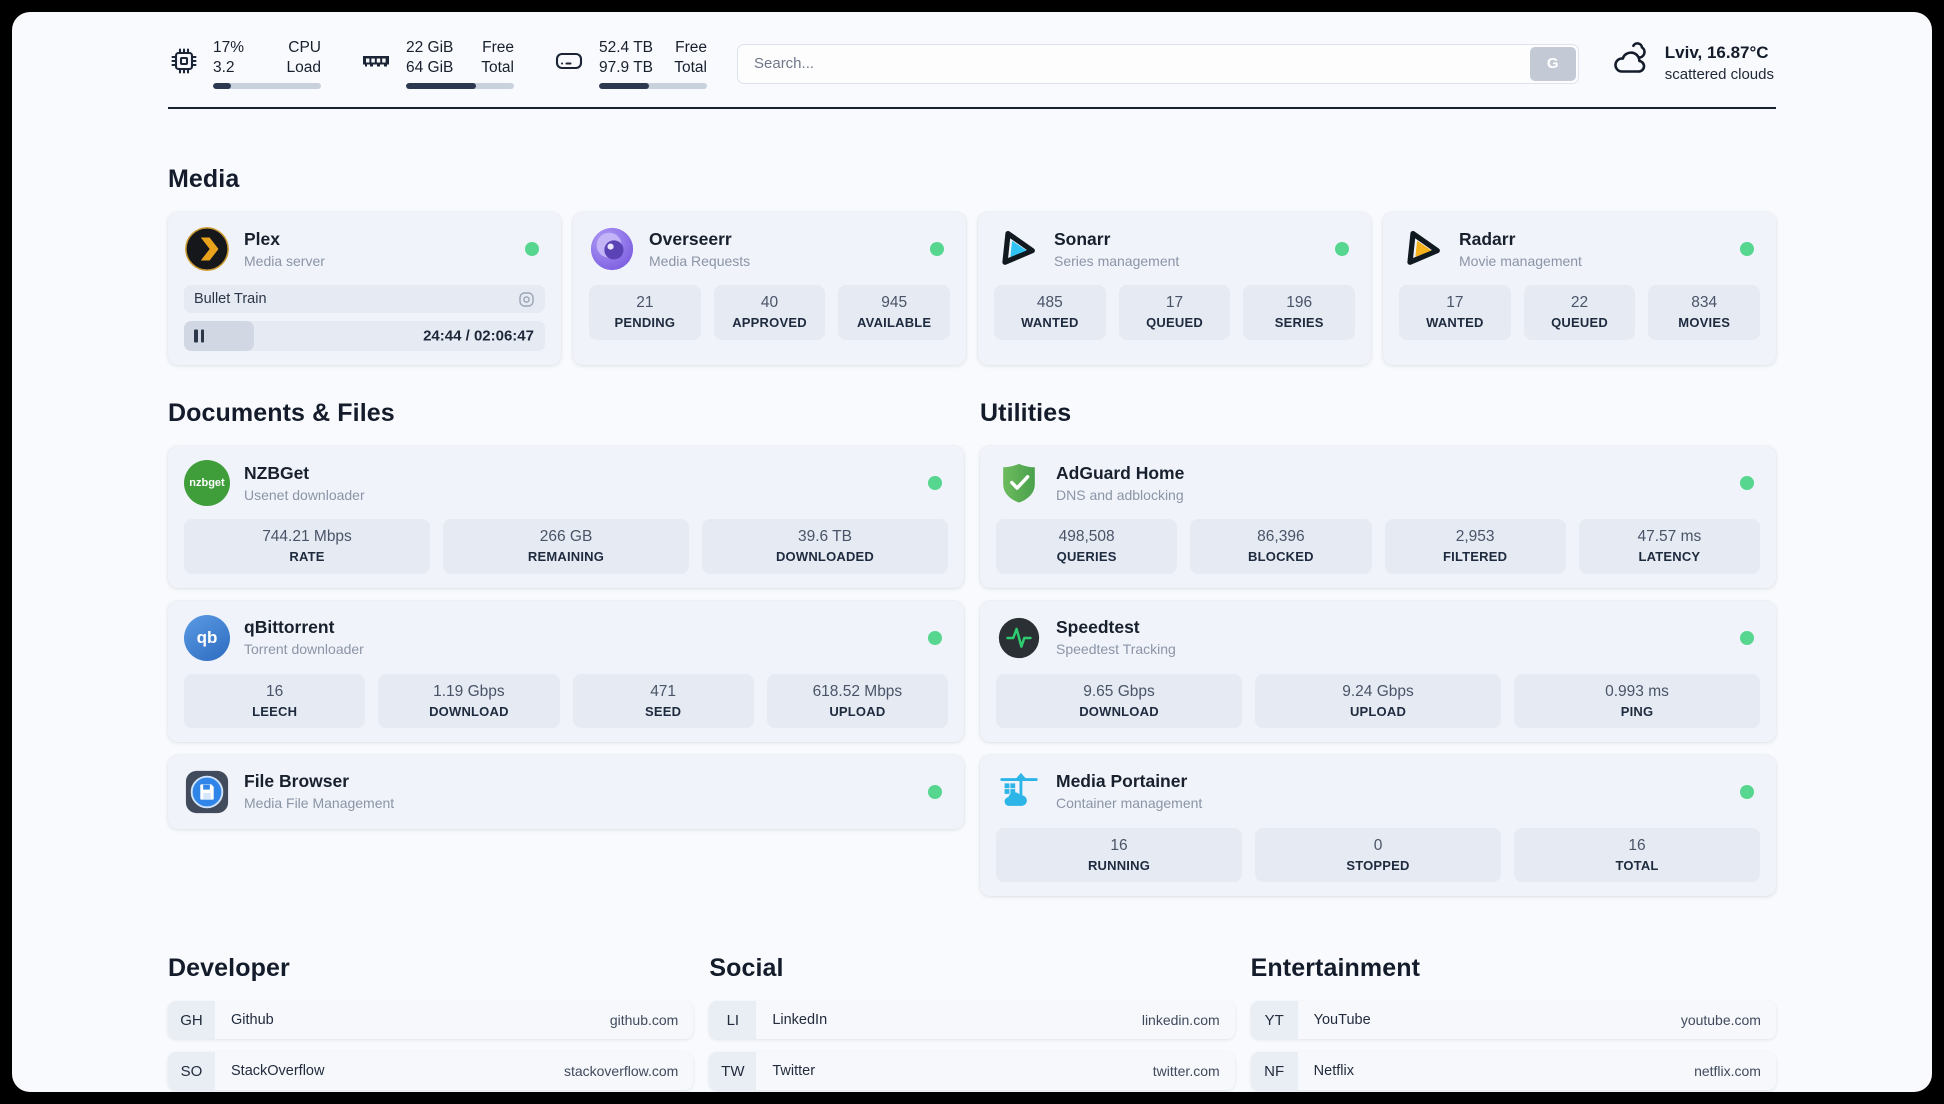  What do you see at coordinates (230, 299) in the screenshot?
I see `now-playing-title: Bullet Train` at bounding box center [230, 299].